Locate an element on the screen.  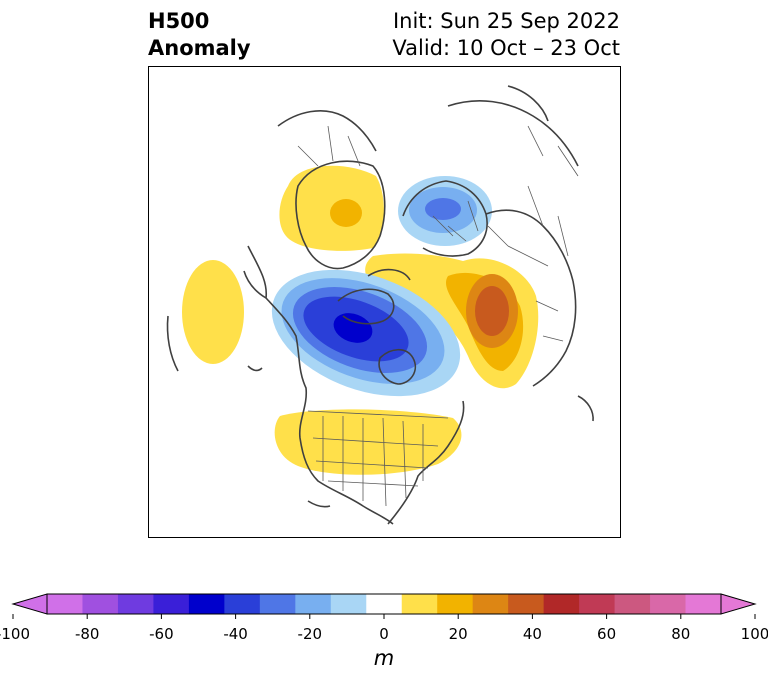
colorbar-over-triangle is located at coordinates (738, 604).